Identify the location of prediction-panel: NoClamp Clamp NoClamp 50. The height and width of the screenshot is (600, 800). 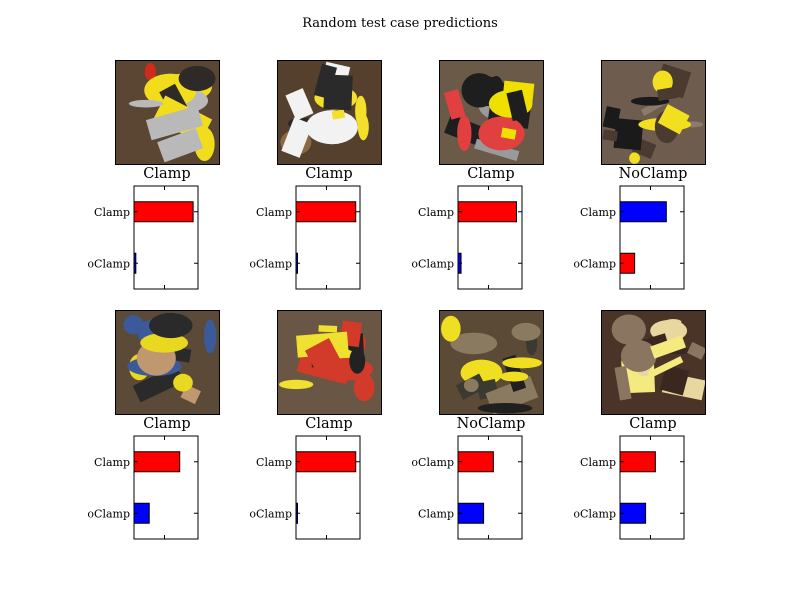
(649, 185).